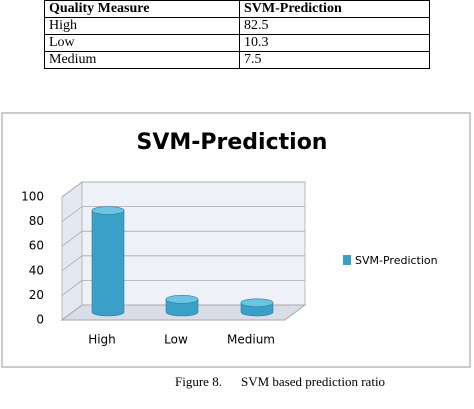  Describe the element at coordinates (36, 221) in the screenshot. I see `y-tick-label: 80` at that location.